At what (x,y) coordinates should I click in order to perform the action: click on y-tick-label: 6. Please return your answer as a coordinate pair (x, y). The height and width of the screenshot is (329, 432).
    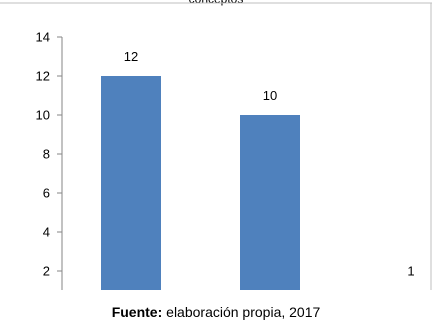
    Looking at the image, I should click on (46, 193).